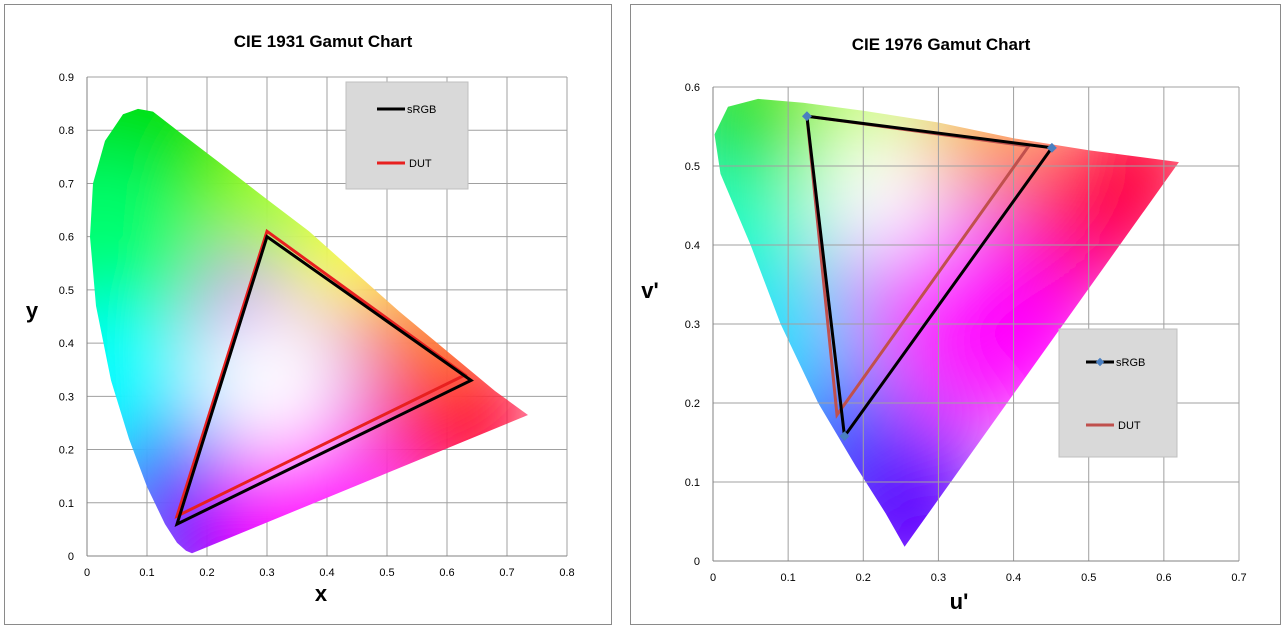 The height and width of the screenshot is (635, 1287). What do you see at coordinates (959, 601) in the screenshot?
I see `x-axis-label: u'` at bounding box center [959, 601].